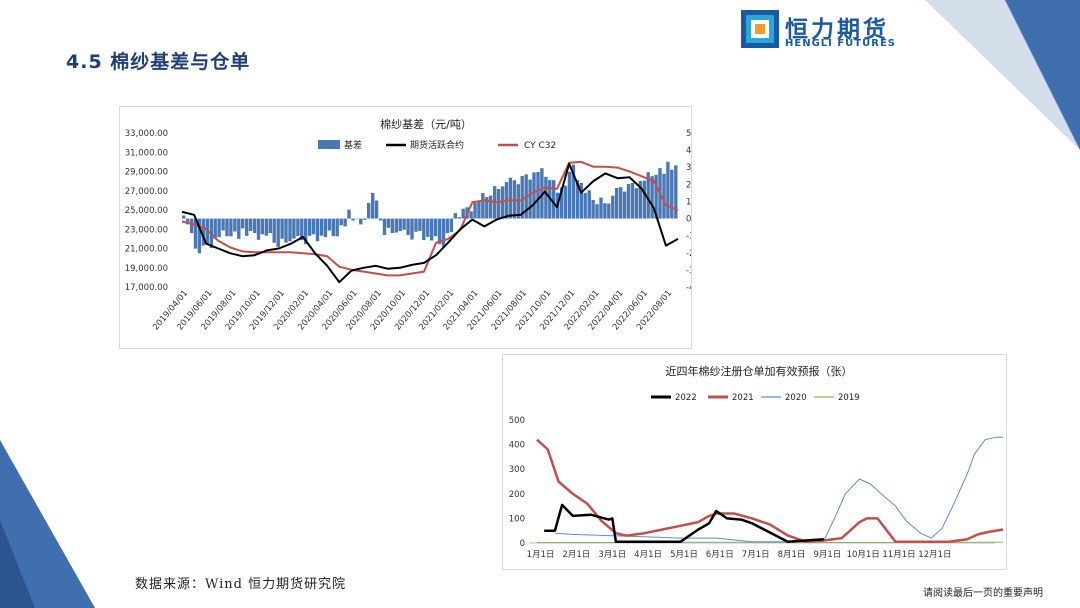  I want to click on x-tick-label: 6月1日, so click(720, 555).